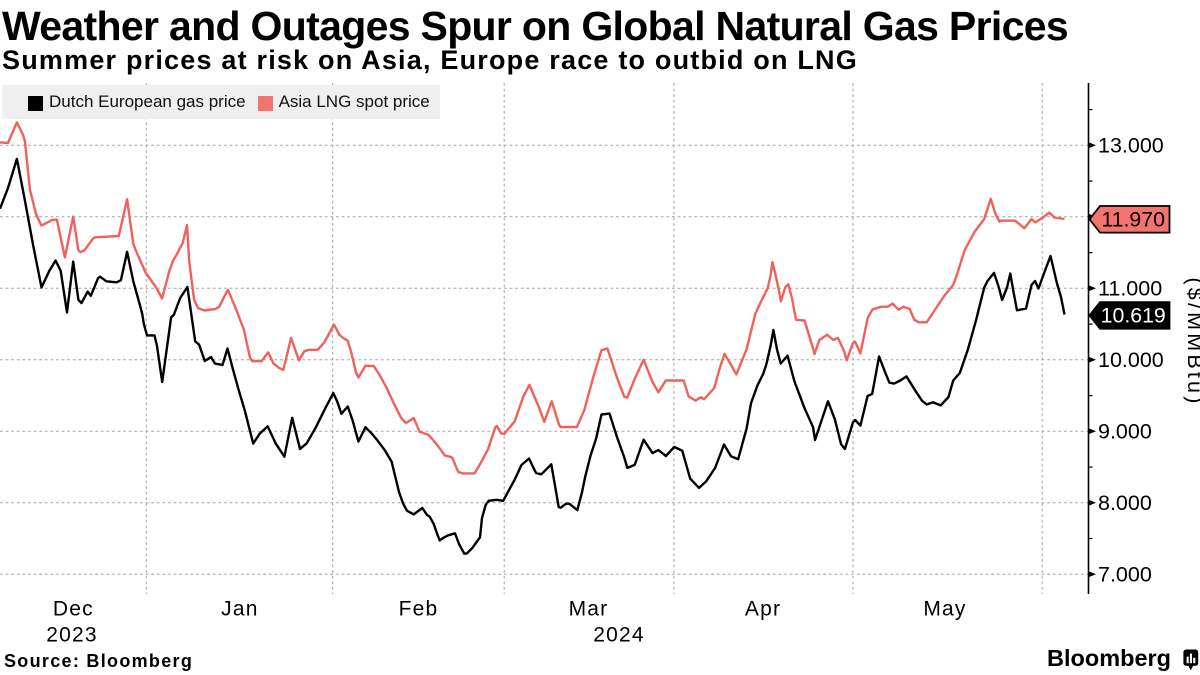  Describe the element at coordinates (239, 609) in the screenshot. I see `svg-text: Jan` at that location.